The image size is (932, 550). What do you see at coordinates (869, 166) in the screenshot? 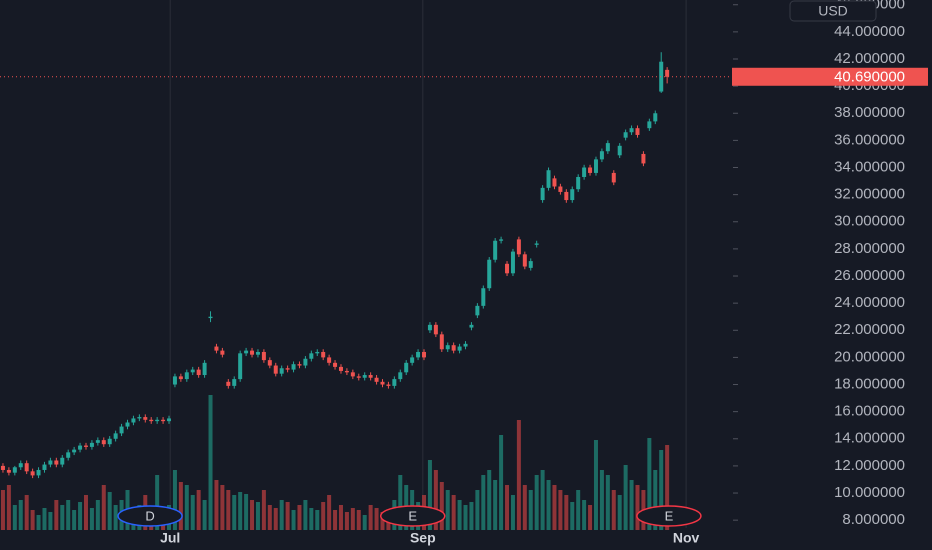
I see `y-tick-label: 34.000000` at bounding box center [869, 166].